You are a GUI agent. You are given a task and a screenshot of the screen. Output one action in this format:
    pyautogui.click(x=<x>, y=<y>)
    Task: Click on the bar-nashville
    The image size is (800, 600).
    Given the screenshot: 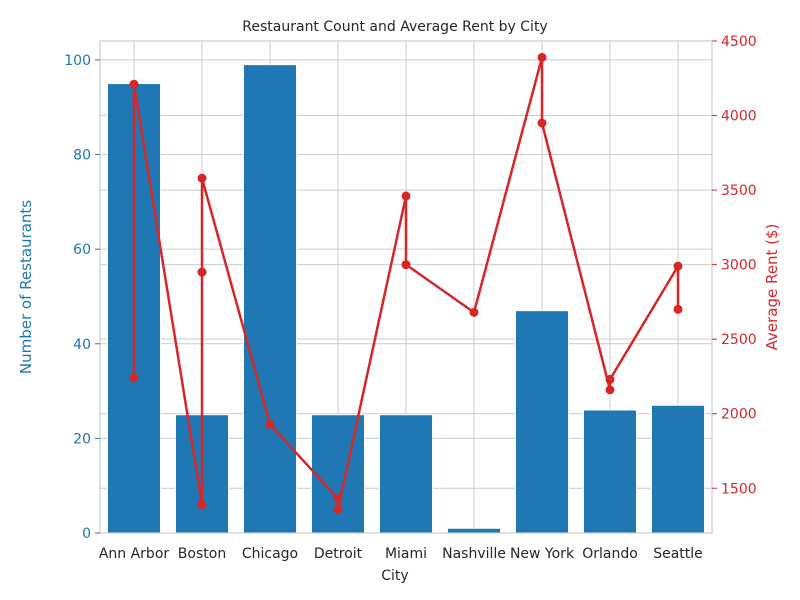 What is the action you would take?
    pyautogui.click(x=474, y=530)
    